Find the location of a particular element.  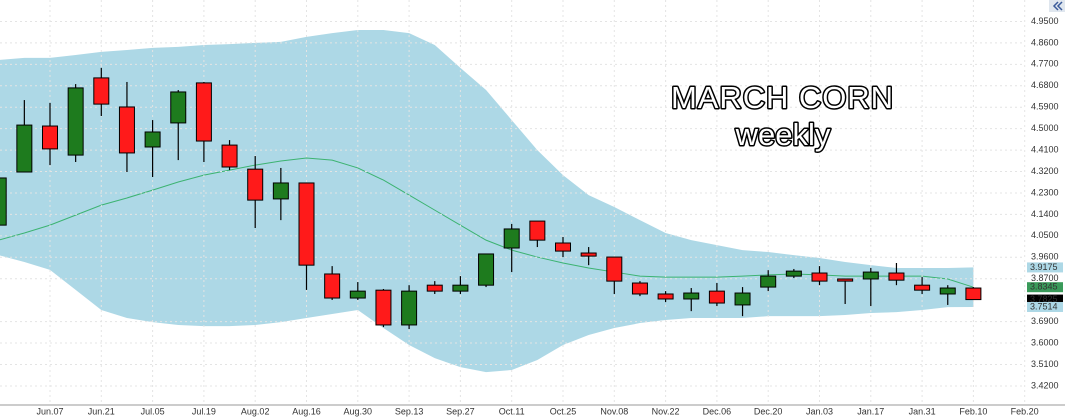

last-value-label: 3.8345 is located at coordinates (1044, 287).